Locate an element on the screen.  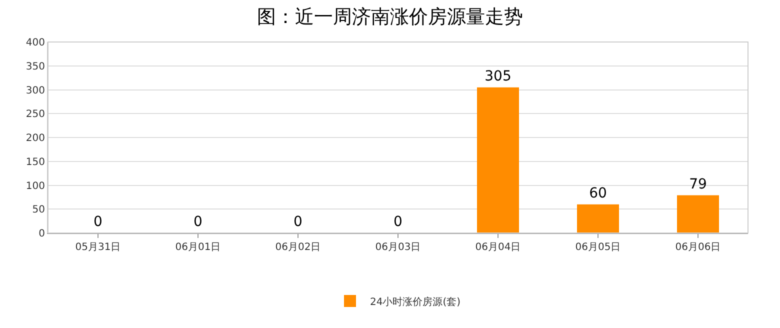
y-tick-label: 100 is located at coordinates (35, 186).